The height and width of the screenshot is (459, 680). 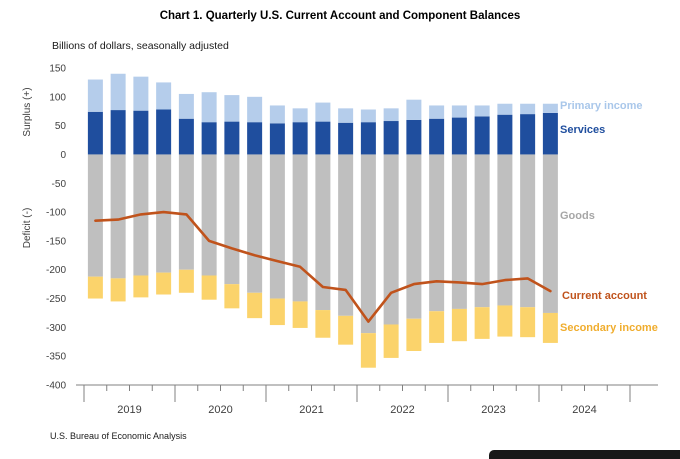 I want to click on legend-label-goods: Goods, so click(x=577, y=216).